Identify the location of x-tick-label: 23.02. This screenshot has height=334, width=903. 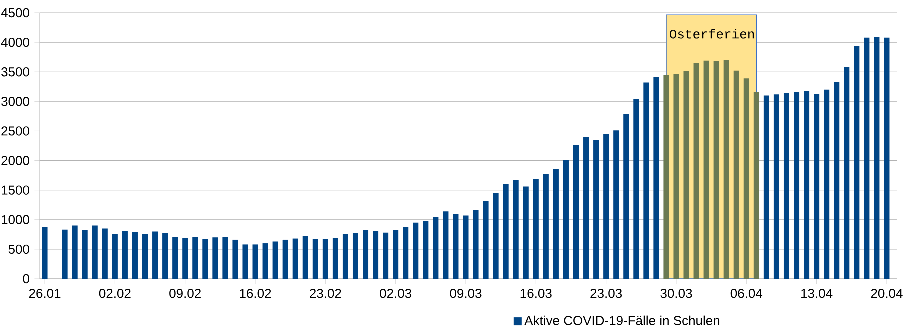
(326, 293).